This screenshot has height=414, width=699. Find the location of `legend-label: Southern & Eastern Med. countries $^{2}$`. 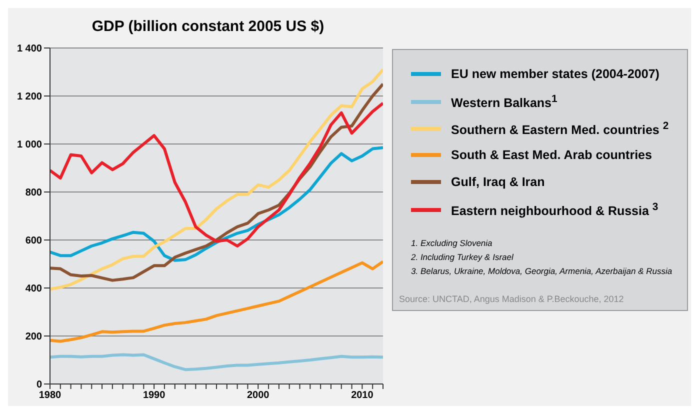

legend-label: Southern & Eastern Med. countries $^{2}$ is located at coordinates (560, 129).